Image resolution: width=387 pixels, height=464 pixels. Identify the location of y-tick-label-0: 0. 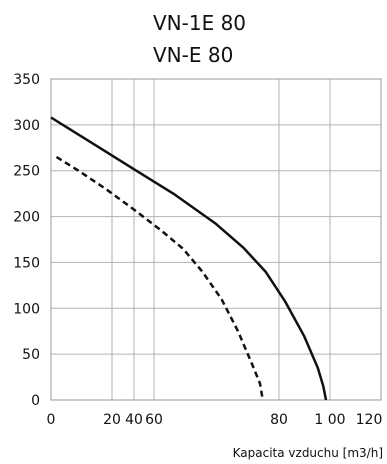
(35, 401).